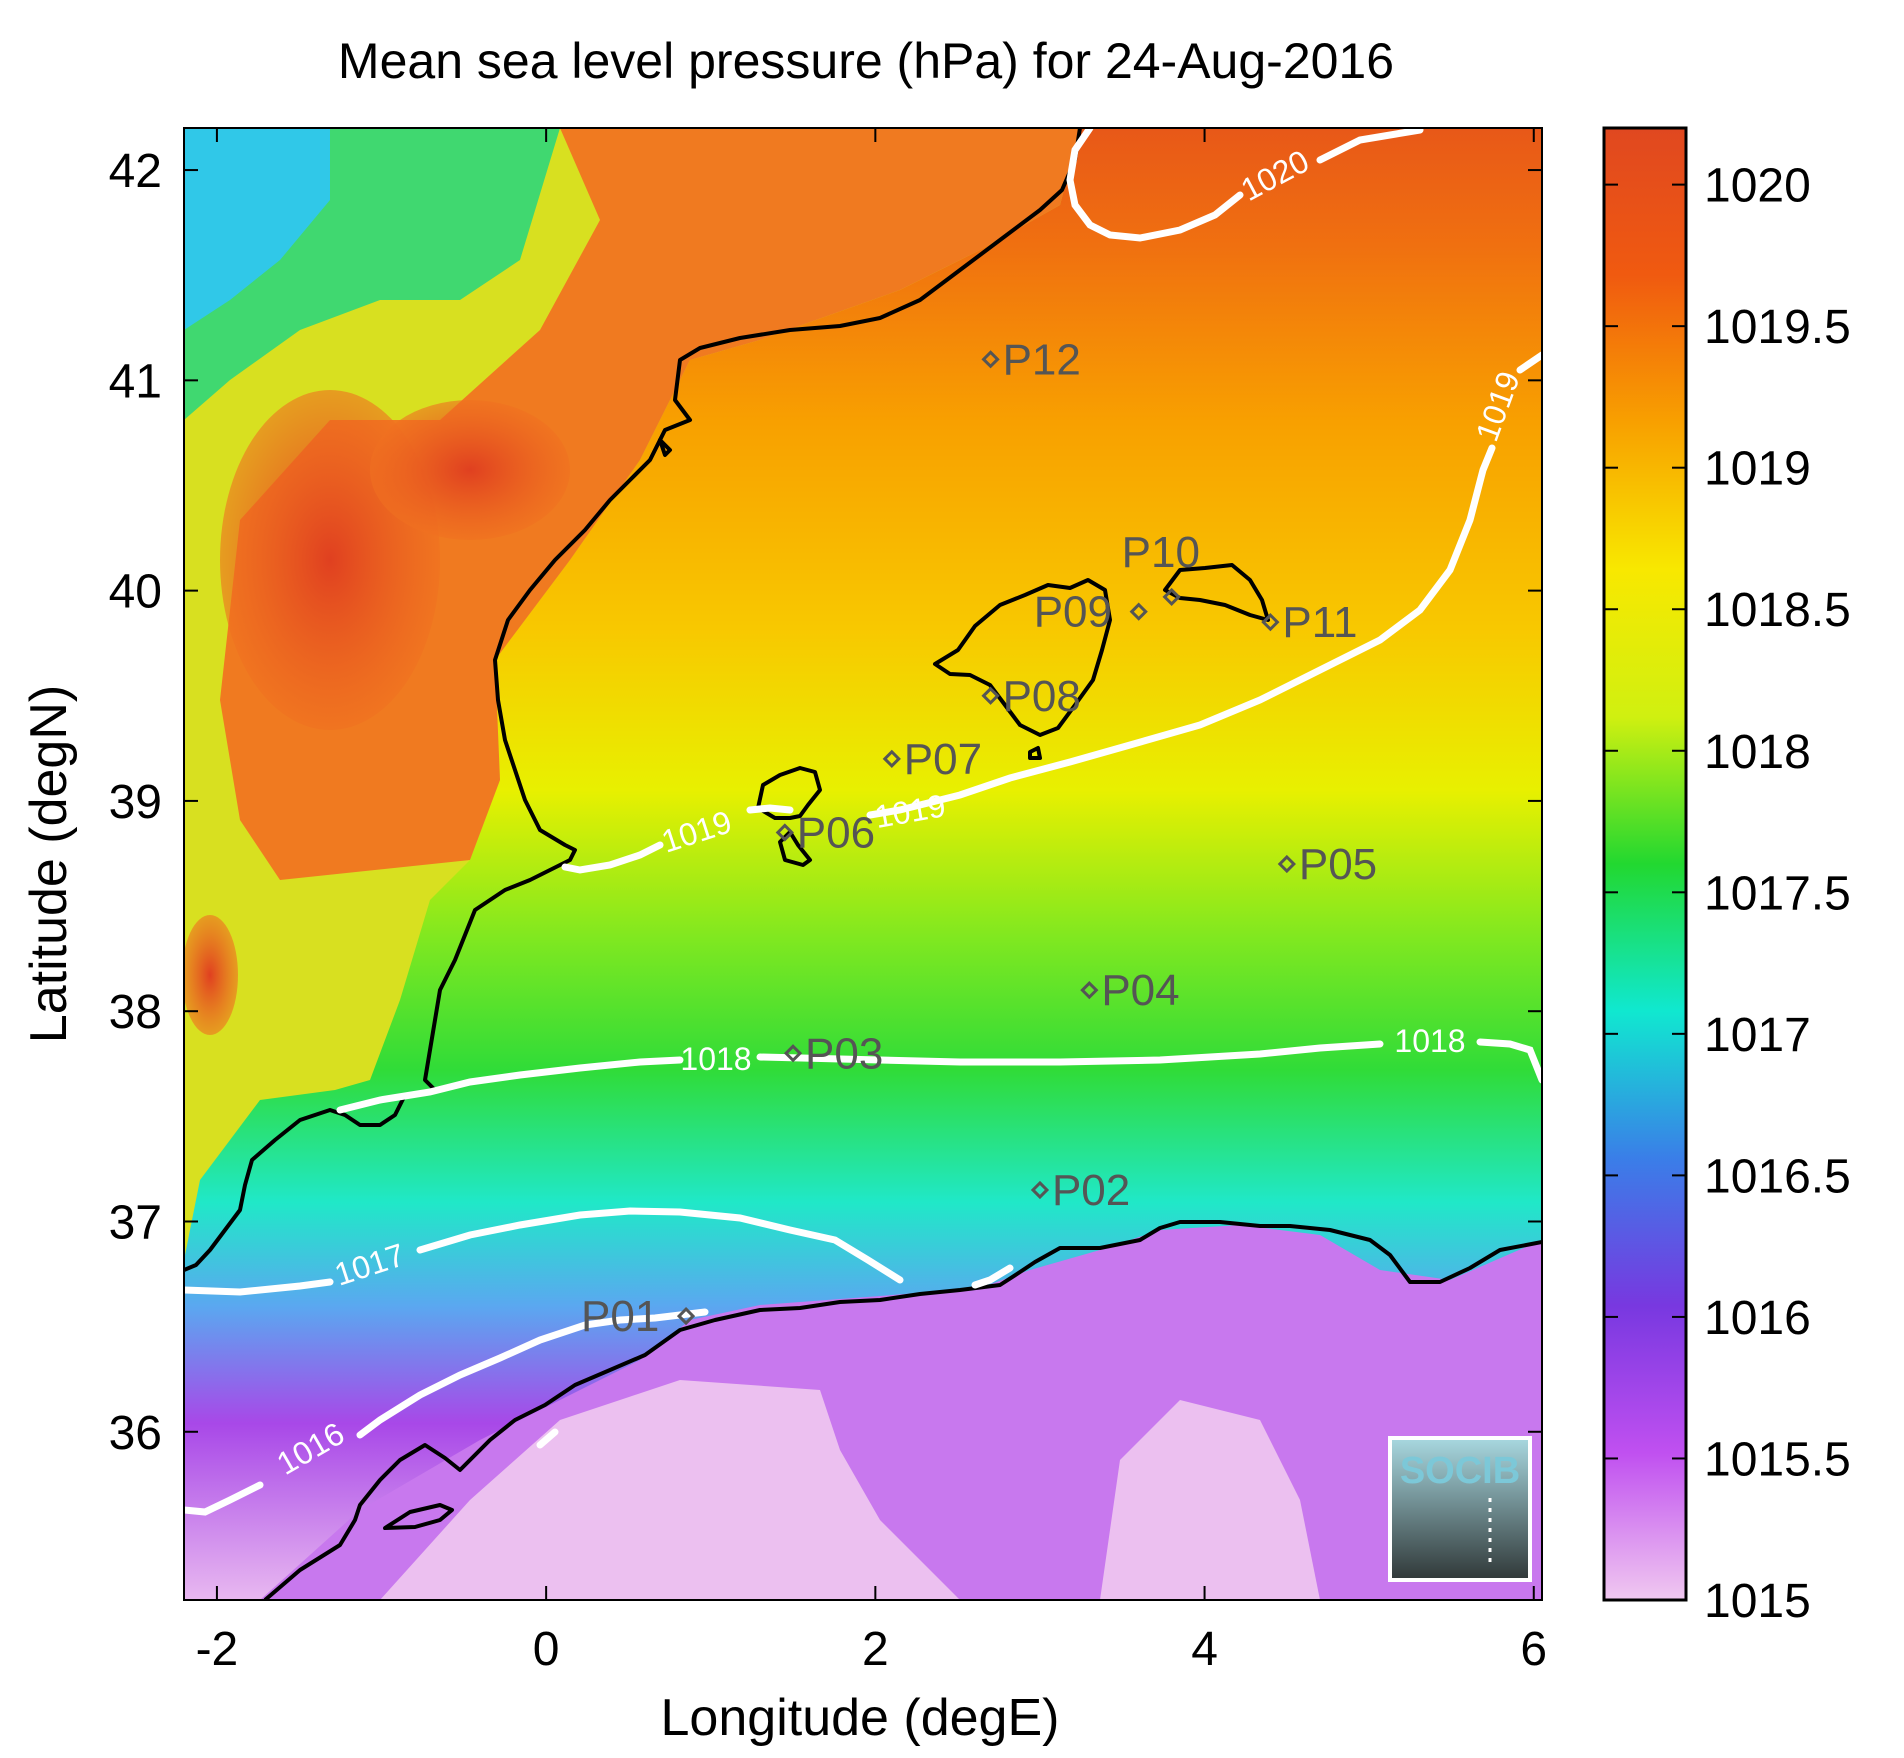 This screenshot has width=1904, height=1758. I want to click on socib-logo-text: SOCIB, so click(1460, 1471).